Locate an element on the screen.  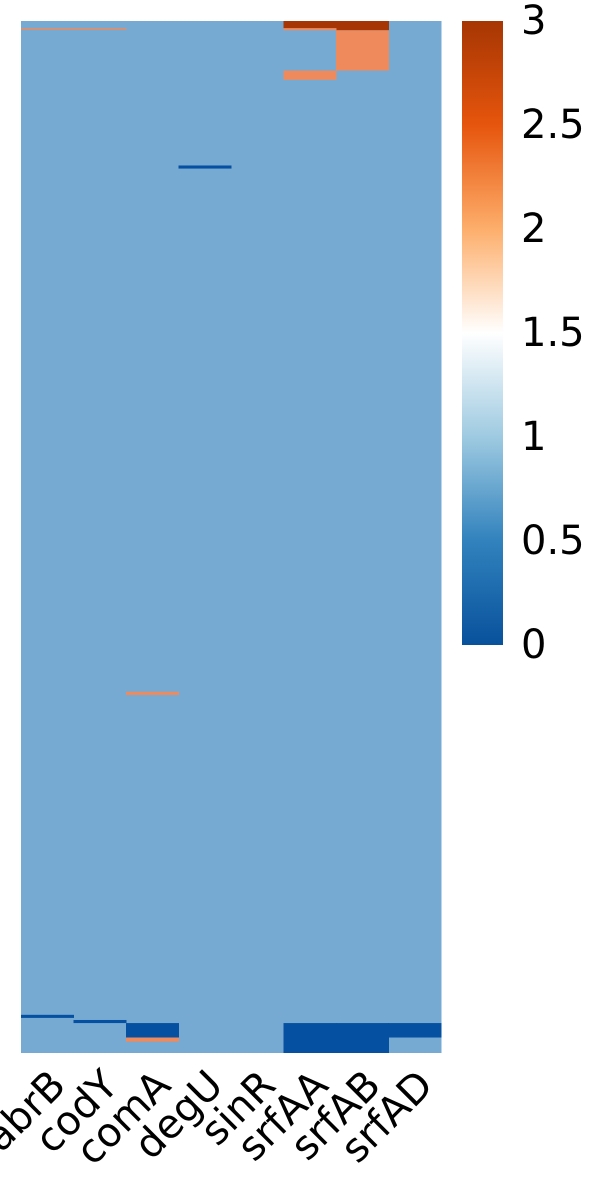
colorbar-tick-label: 2.5 is located at coordinates (553, 125).